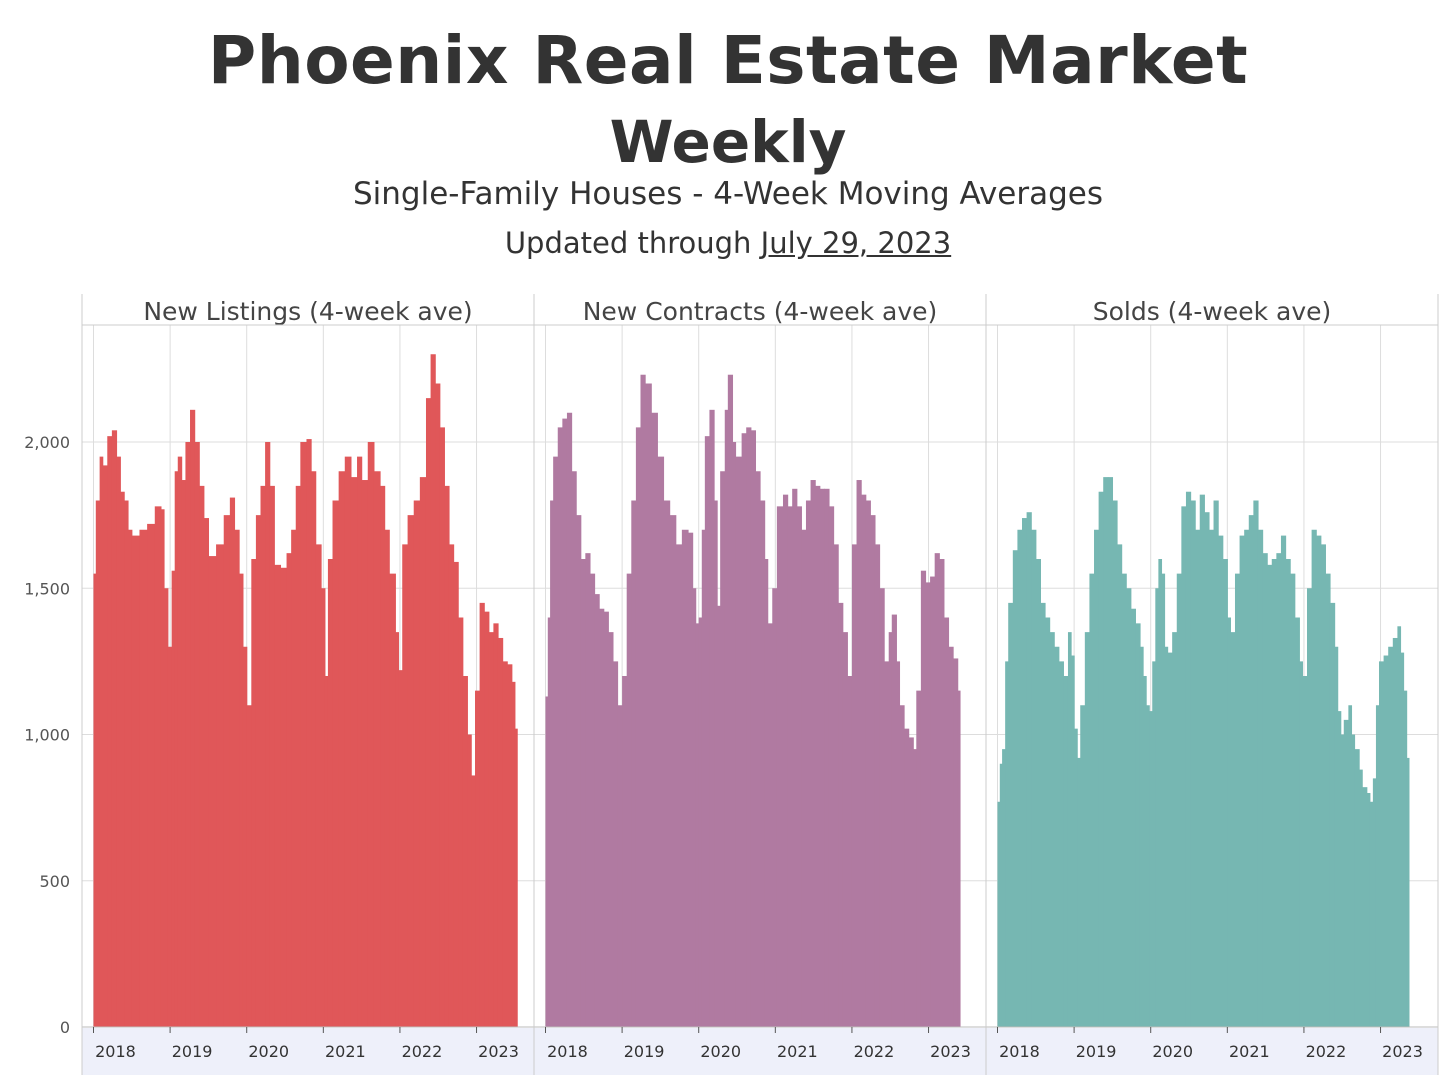 This screenshot has height=1092, width=1456. I want to click on updated-line: Updated through July 29, 2023, so click(728, 243).